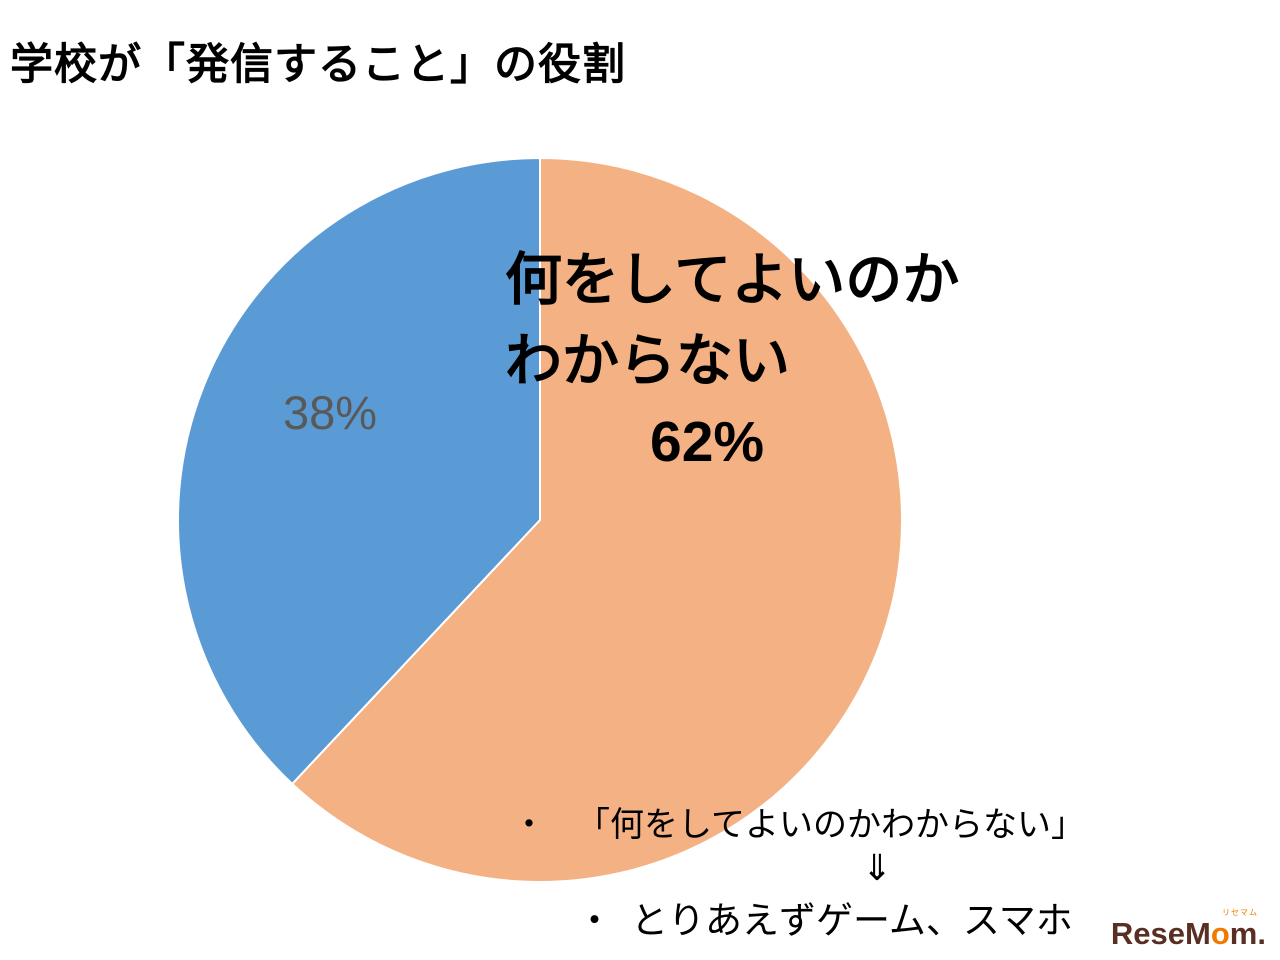 This screenshot has width=1280, height=960. I want to click on pie-label-line1: 何をしてよいのか, so click(732, 280).